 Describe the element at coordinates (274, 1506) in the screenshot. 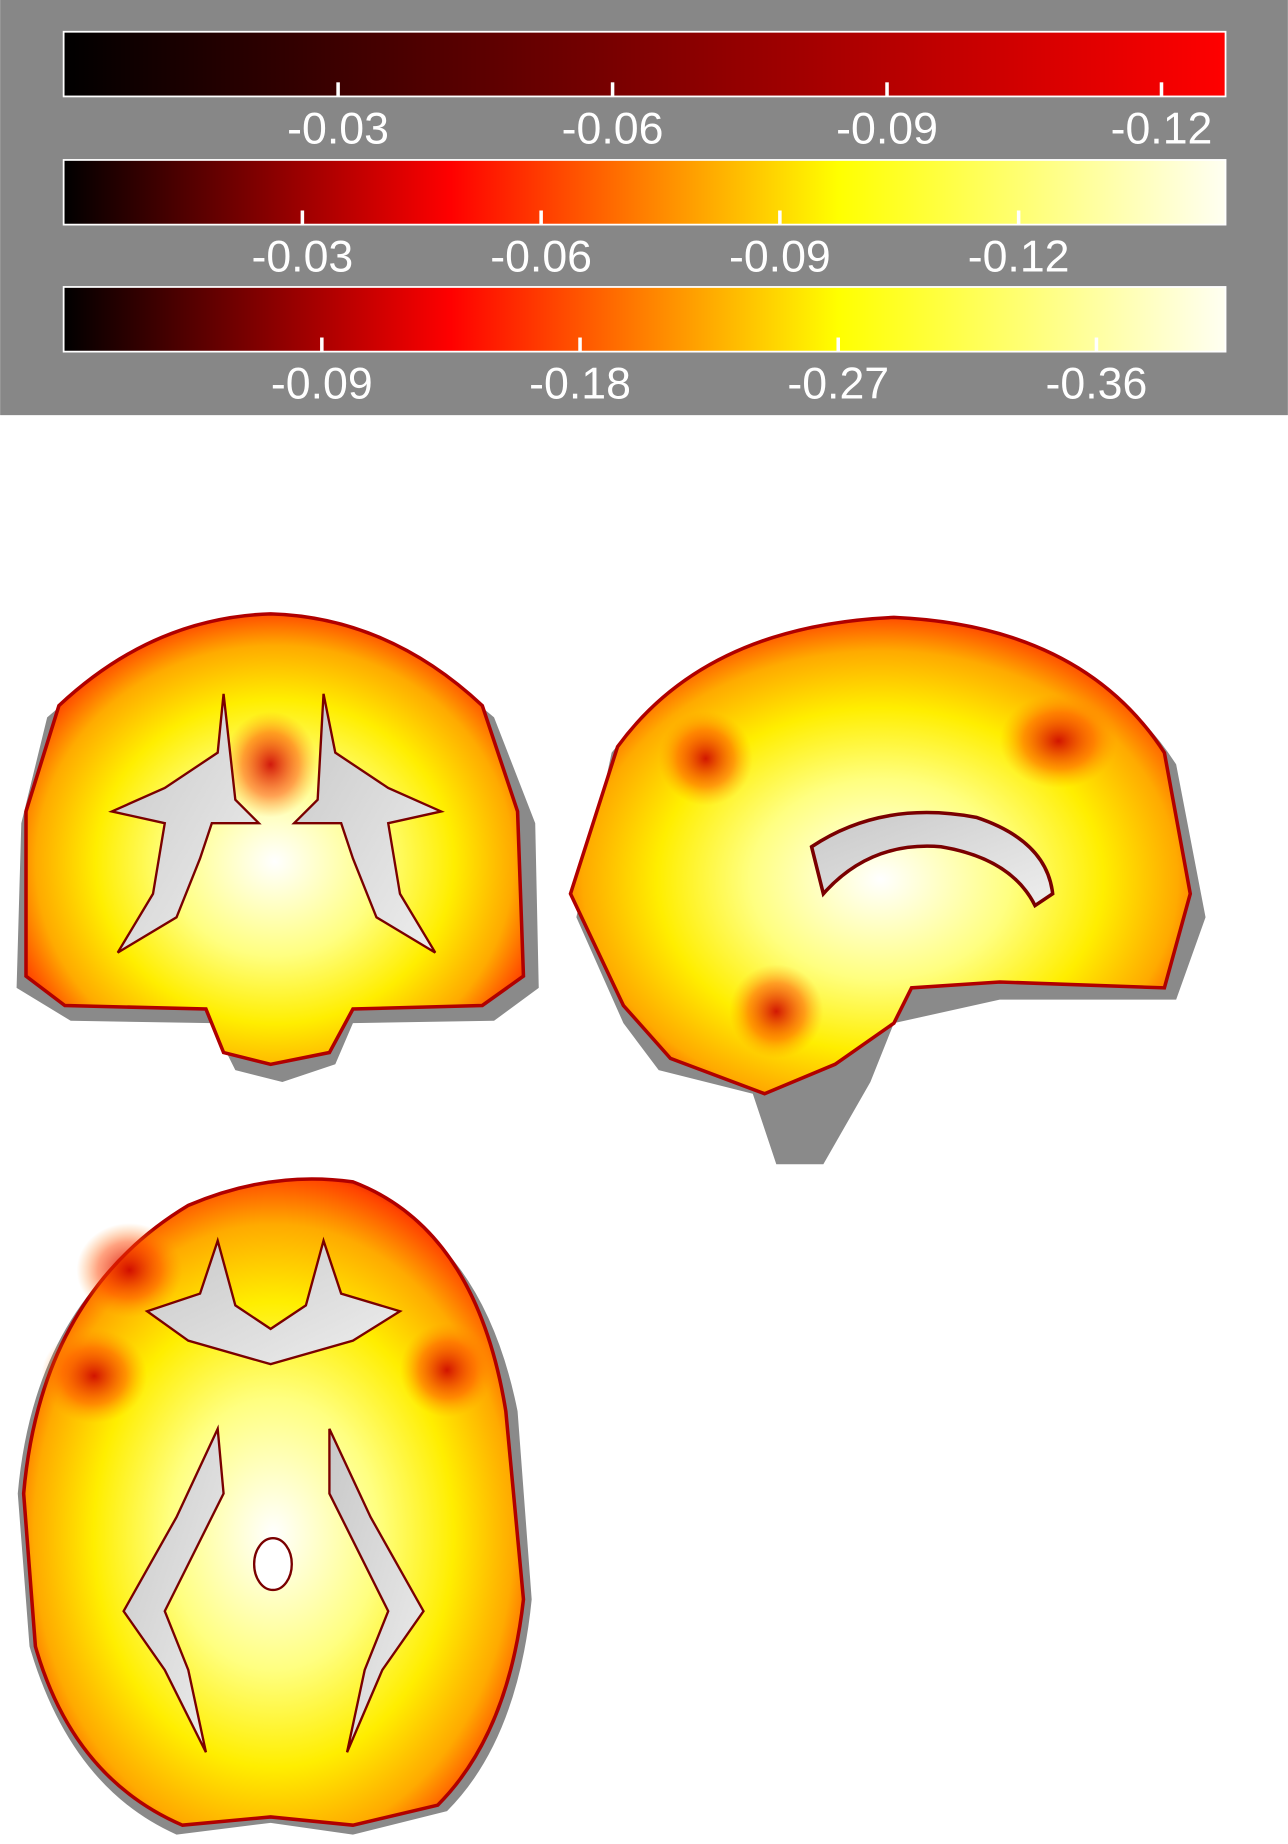

I see `axial-slice` at that location.